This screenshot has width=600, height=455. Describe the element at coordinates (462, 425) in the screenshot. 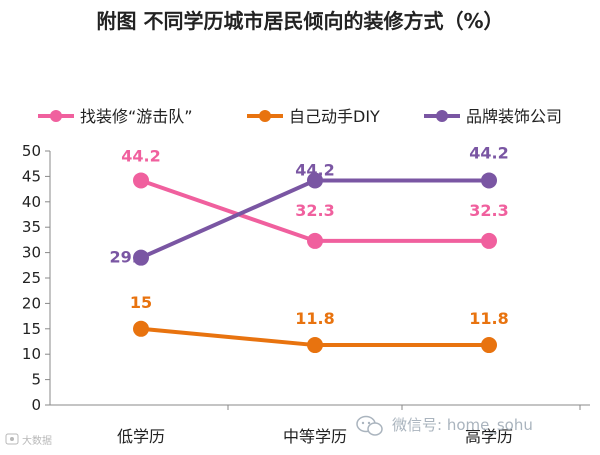

I see `watermark-text: 微信号: home_sohu` at that location.